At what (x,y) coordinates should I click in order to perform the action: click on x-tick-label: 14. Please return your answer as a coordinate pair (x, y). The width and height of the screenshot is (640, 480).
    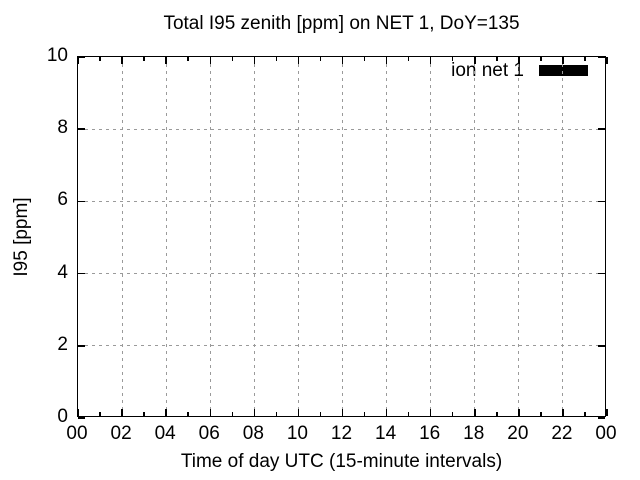
    Looking at the image, I should click on (386, 433).